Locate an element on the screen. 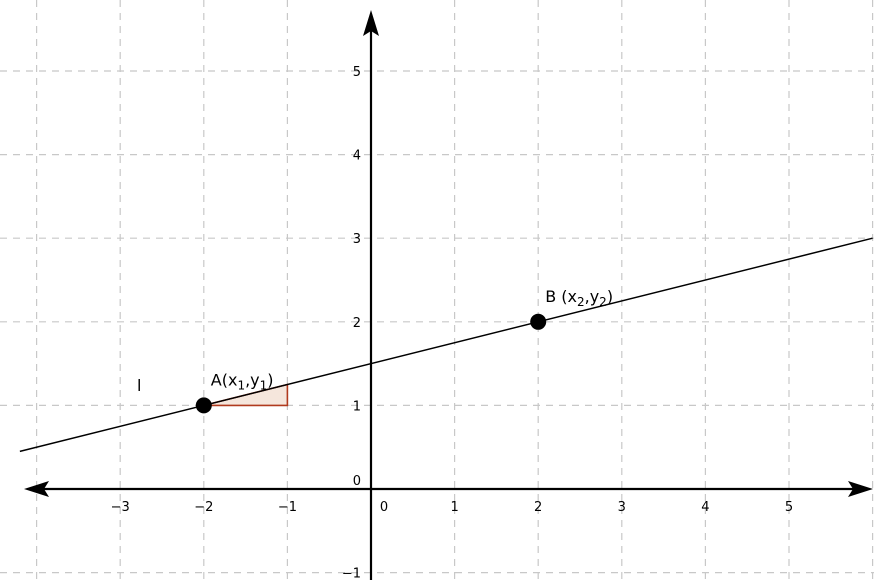  point-A-label: A(x1,y1) is located at coordinates (242, 381).